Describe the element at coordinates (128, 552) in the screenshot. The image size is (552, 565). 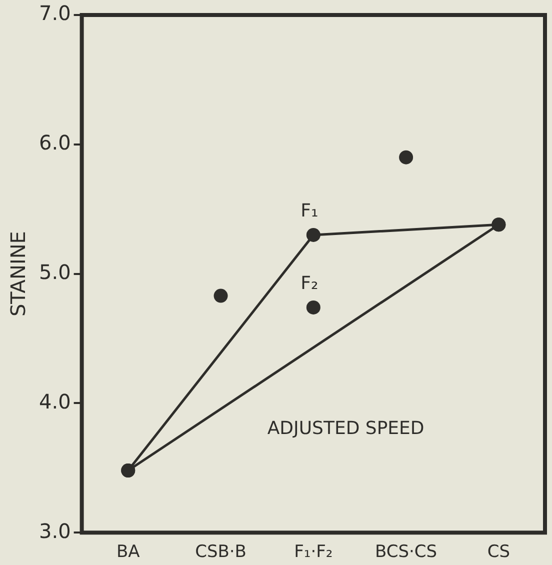
I see `x-tick-label: BA` at that location.